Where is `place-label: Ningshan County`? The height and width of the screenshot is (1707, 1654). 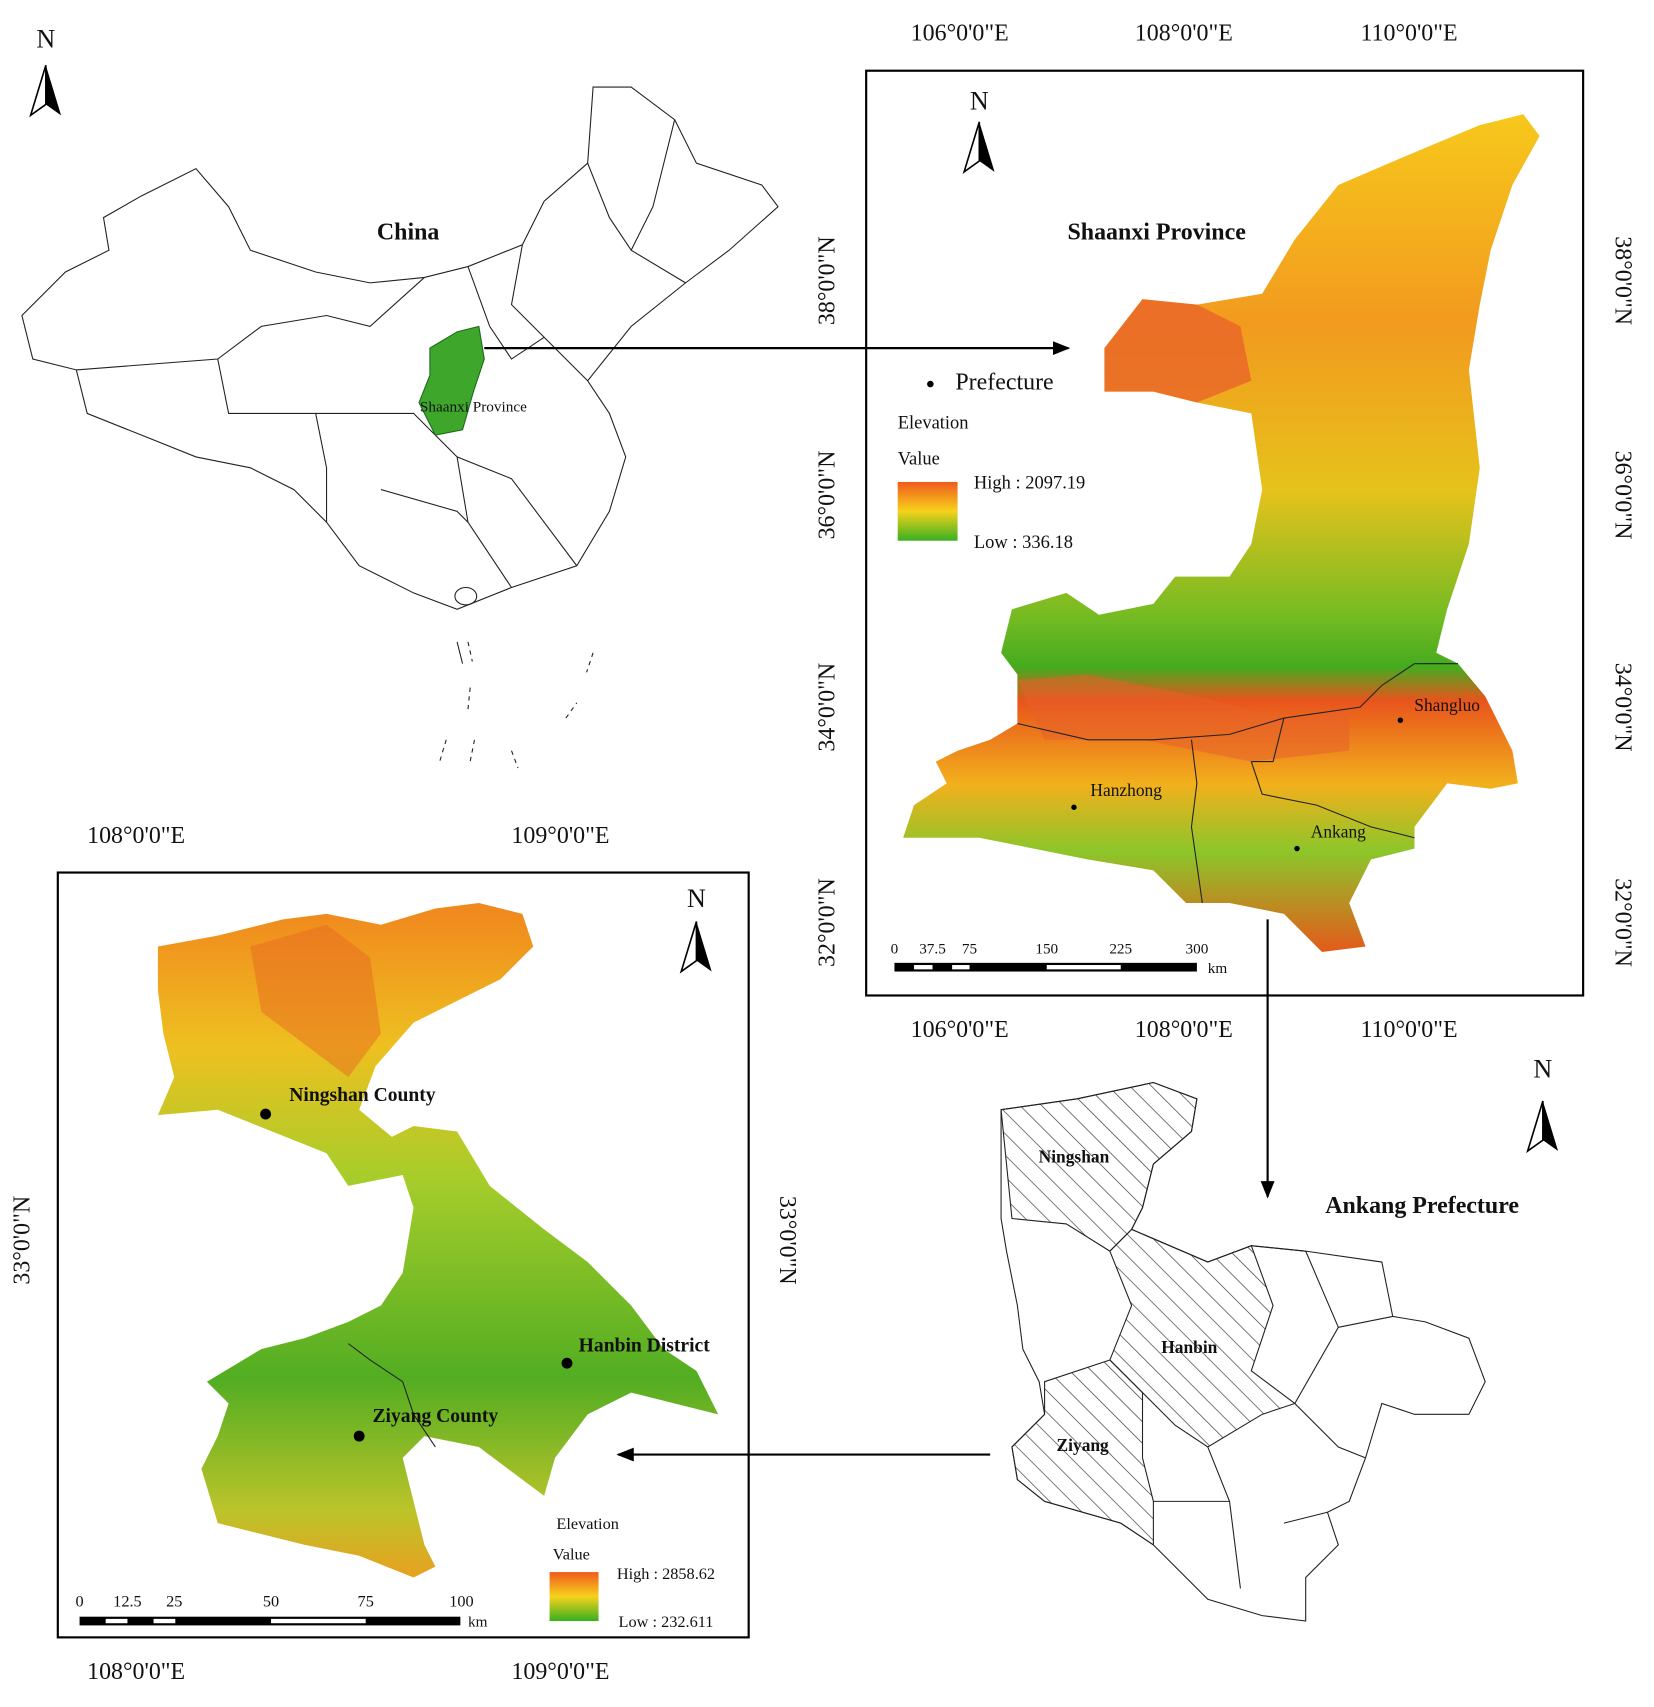
place-label: Ningshan County is located at coordinates (362, 1095).